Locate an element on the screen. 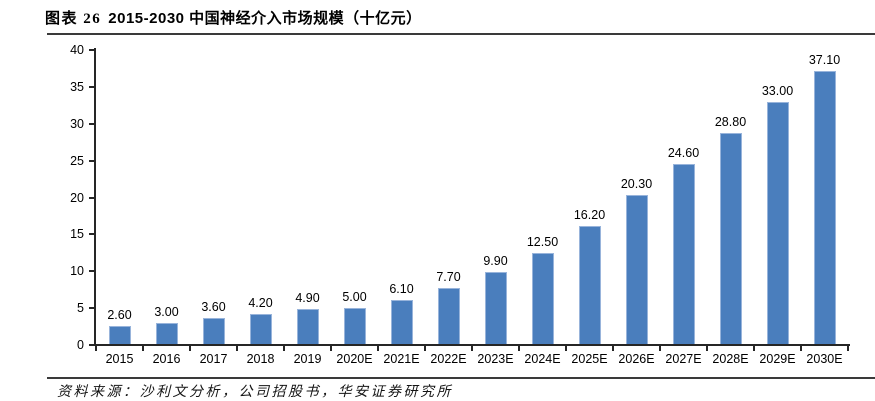 The image size is (875, 401). x-tick-label: 2024E is located at coordinates (542, 359).